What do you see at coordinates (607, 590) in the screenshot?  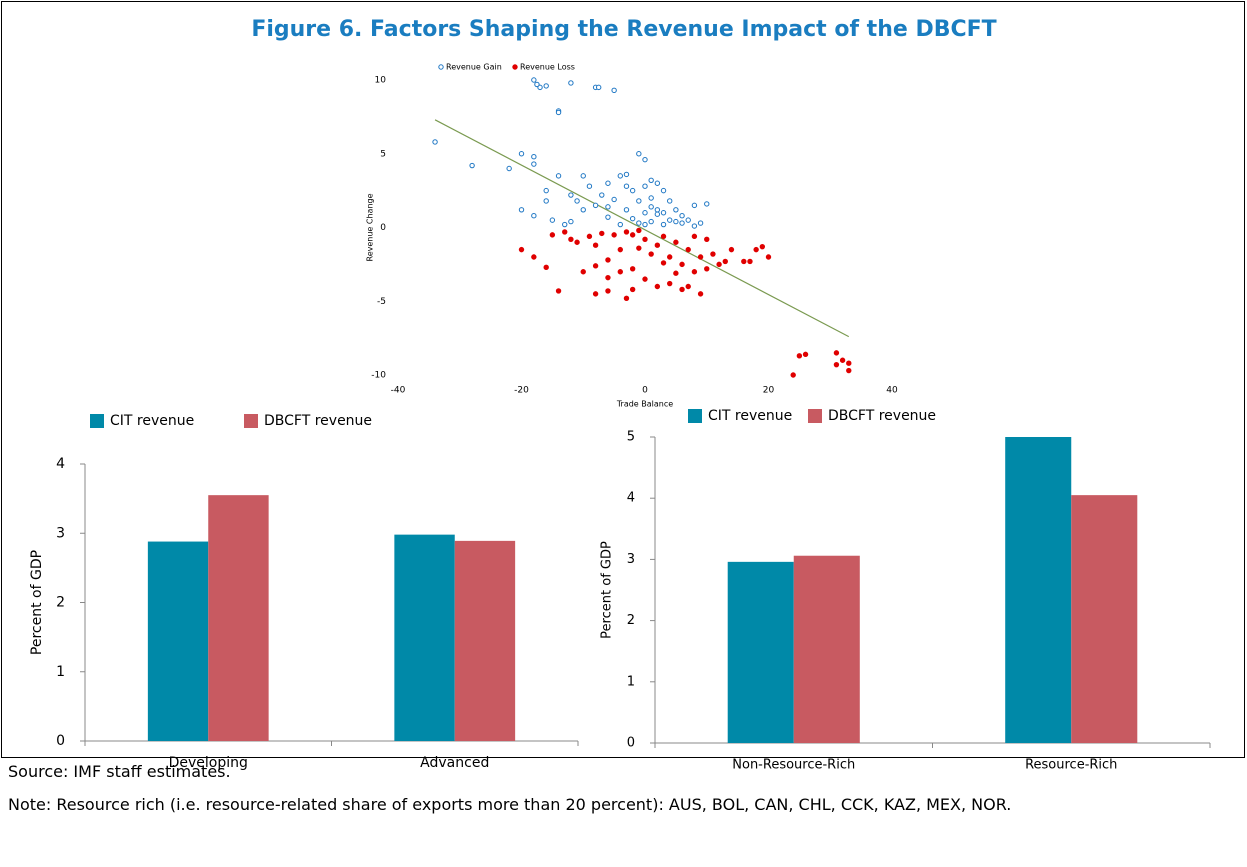 I see `y-axis-label: Percent of GDP` at bounding box center [607, 590].